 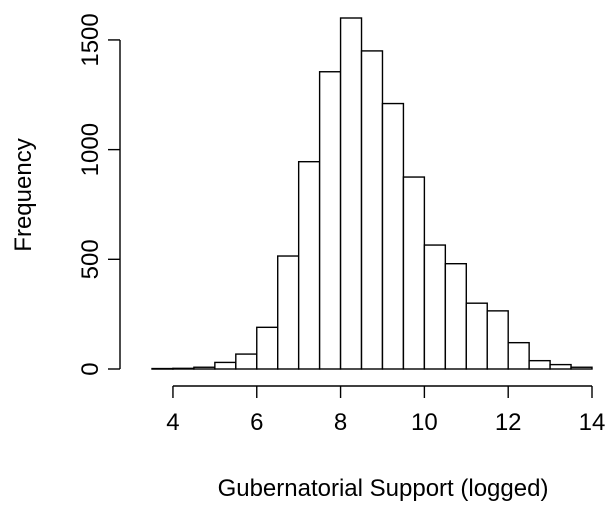 I want to click on x-tick-label: 14, so click(x=592, y=422).